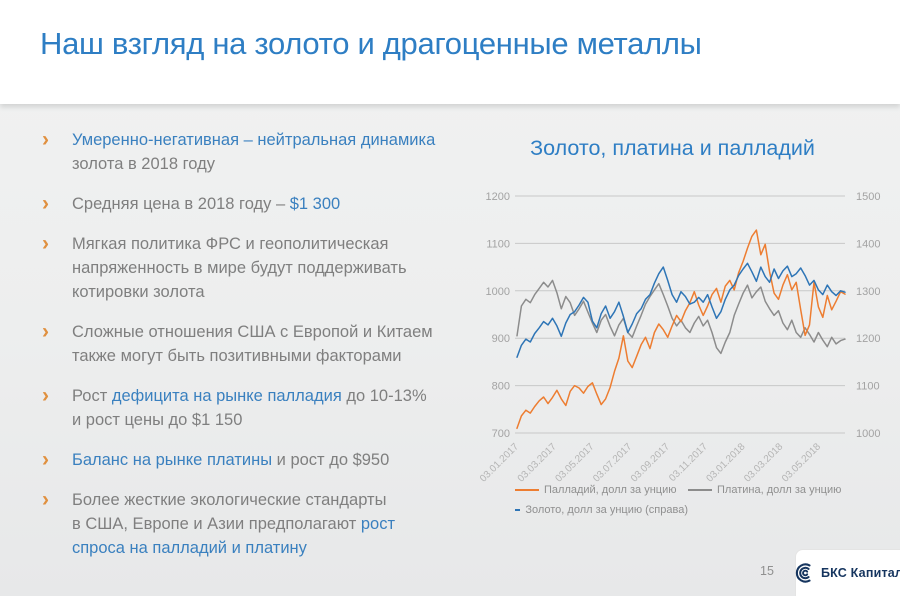 This screenshot has width=900, height=596. I want to click on bullet-item: › Средняя цена в 2018 году – $1 300, so click(252, 204).